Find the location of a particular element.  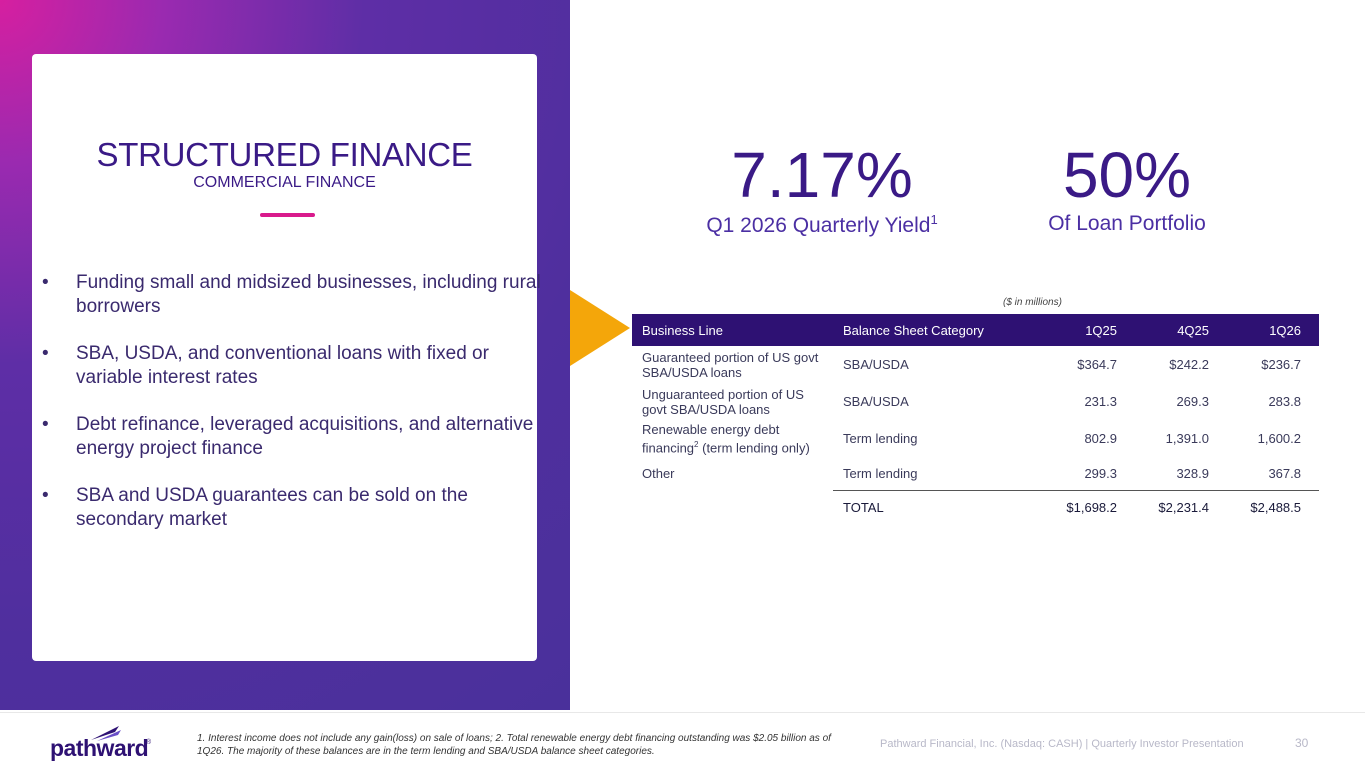

value-cell: $242.2 is located at coordinates (1189, 364).